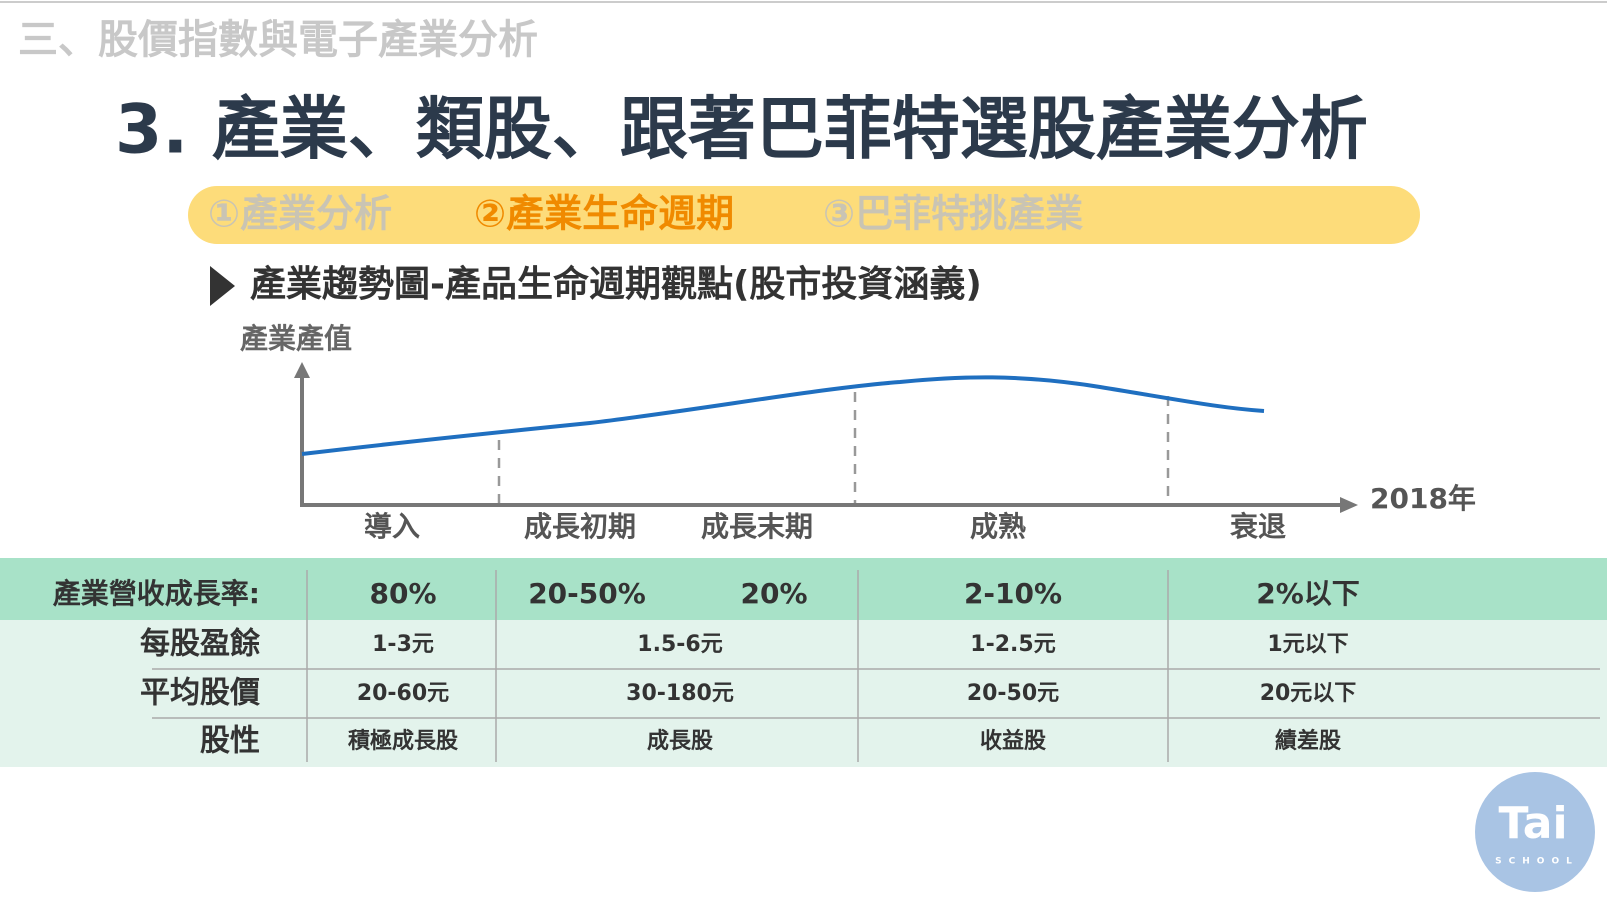 The image size is (1607, 917). What do you see at coordinates (1012, 644) in the screenshot?
I see `cell: 1-2.5元` at bounding box center [1012, 644].